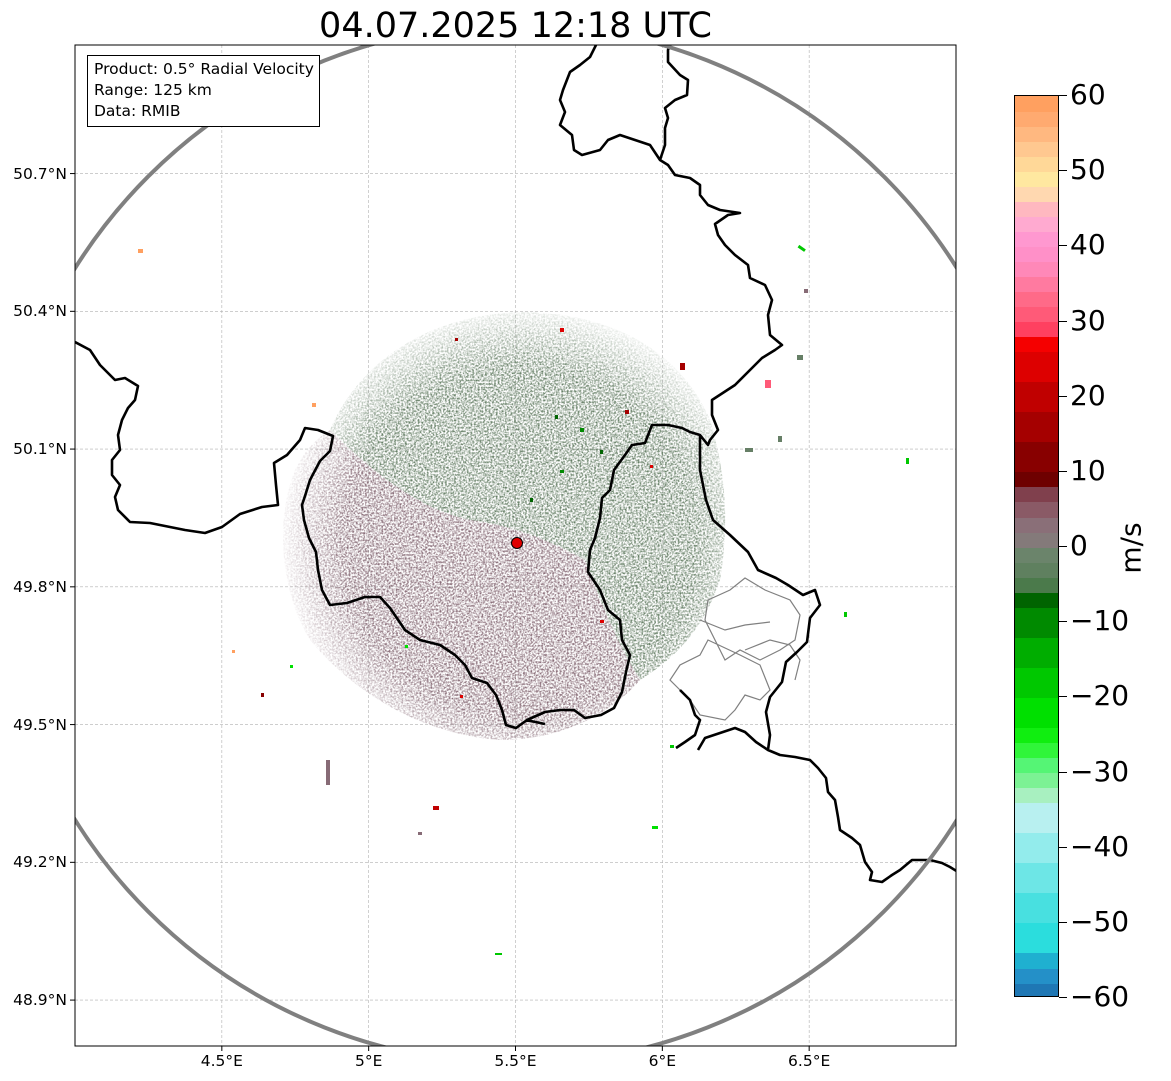 This screenshot has width=1171, height=1081. What do you see at coordinates (1088, 245) in the screenshot?
I see `colorbar-tick-label: 40` at bounding box center [1088, 245].